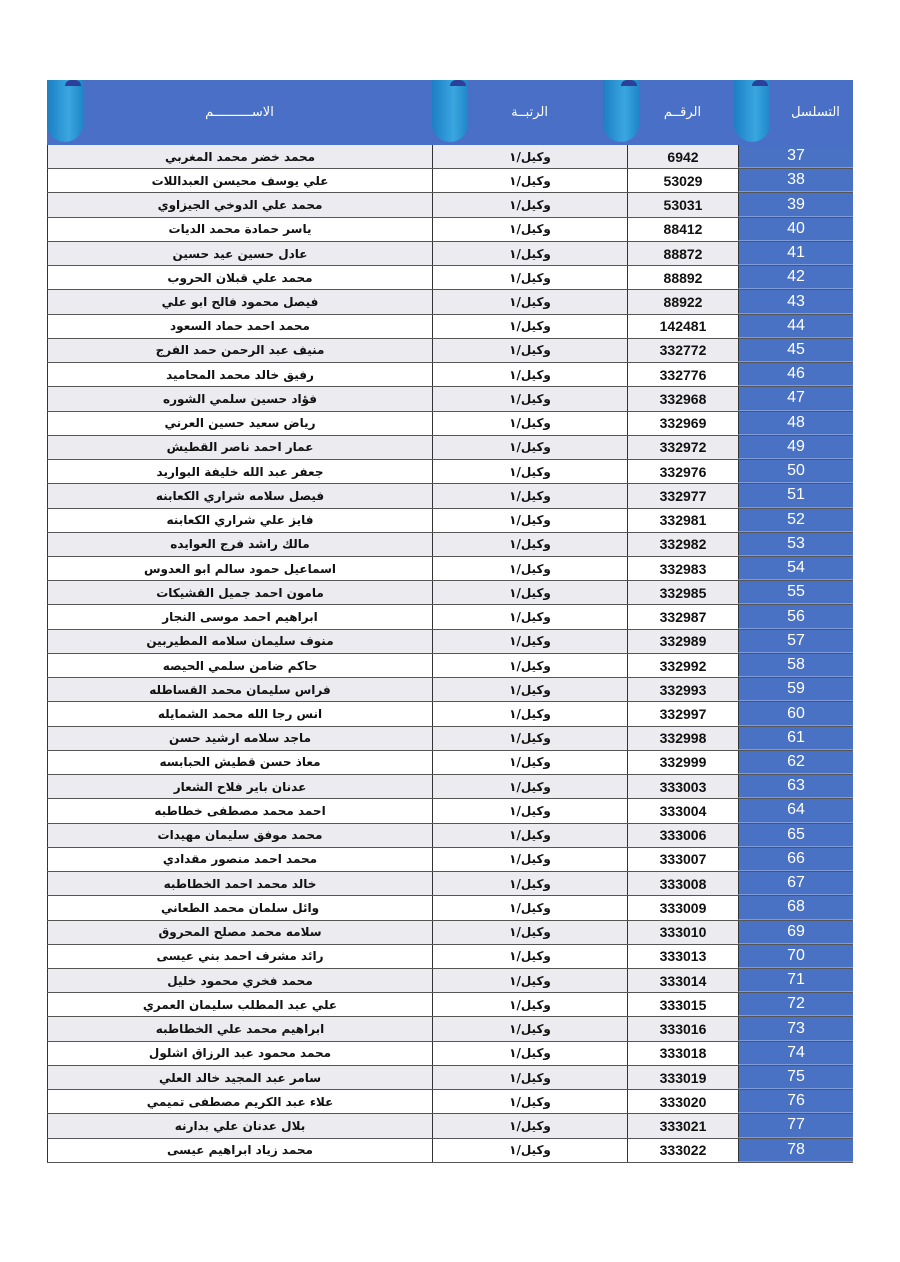 The height and width of the screenshot is (1262, 900). Describe the element at coordinates (795, 375) in the screenshot. I see `serial-cell: 46` at that location.